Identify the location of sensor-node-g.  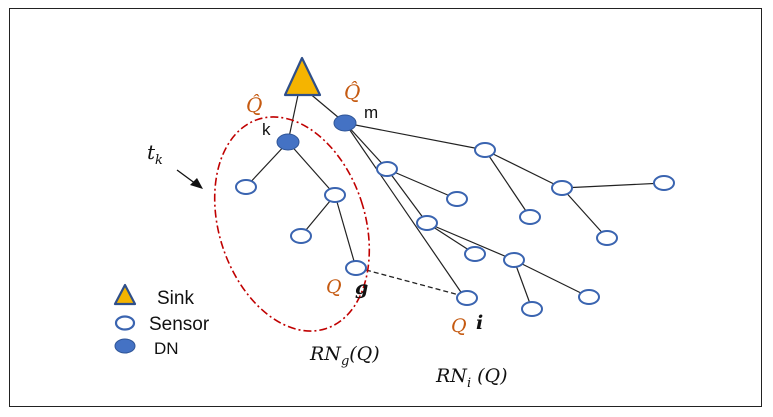
(356, 268).